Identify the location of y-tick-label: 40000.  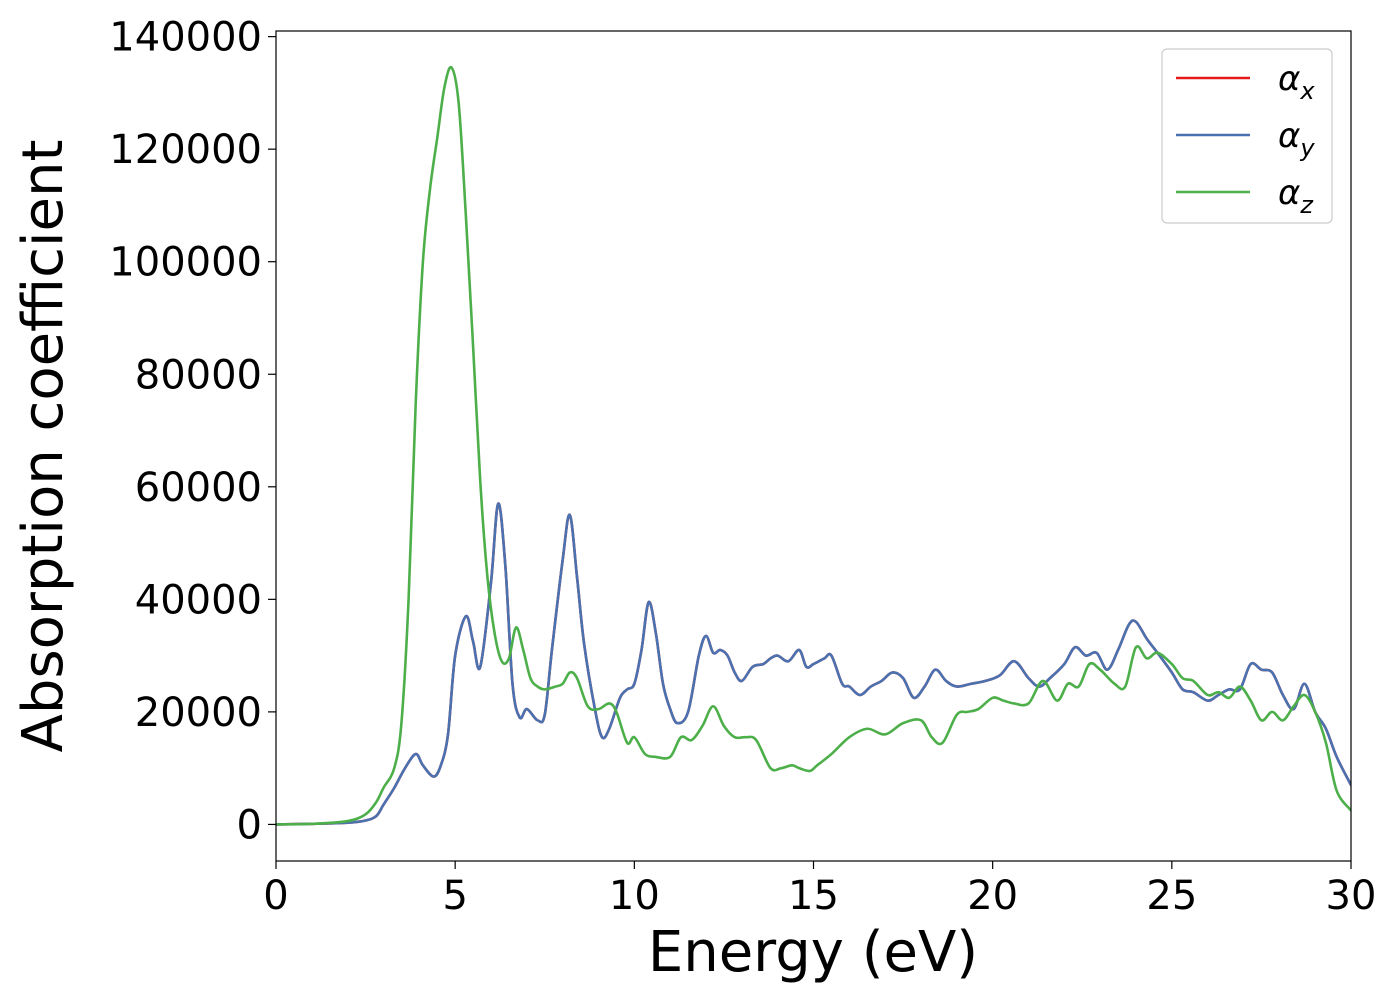
(198, 600).